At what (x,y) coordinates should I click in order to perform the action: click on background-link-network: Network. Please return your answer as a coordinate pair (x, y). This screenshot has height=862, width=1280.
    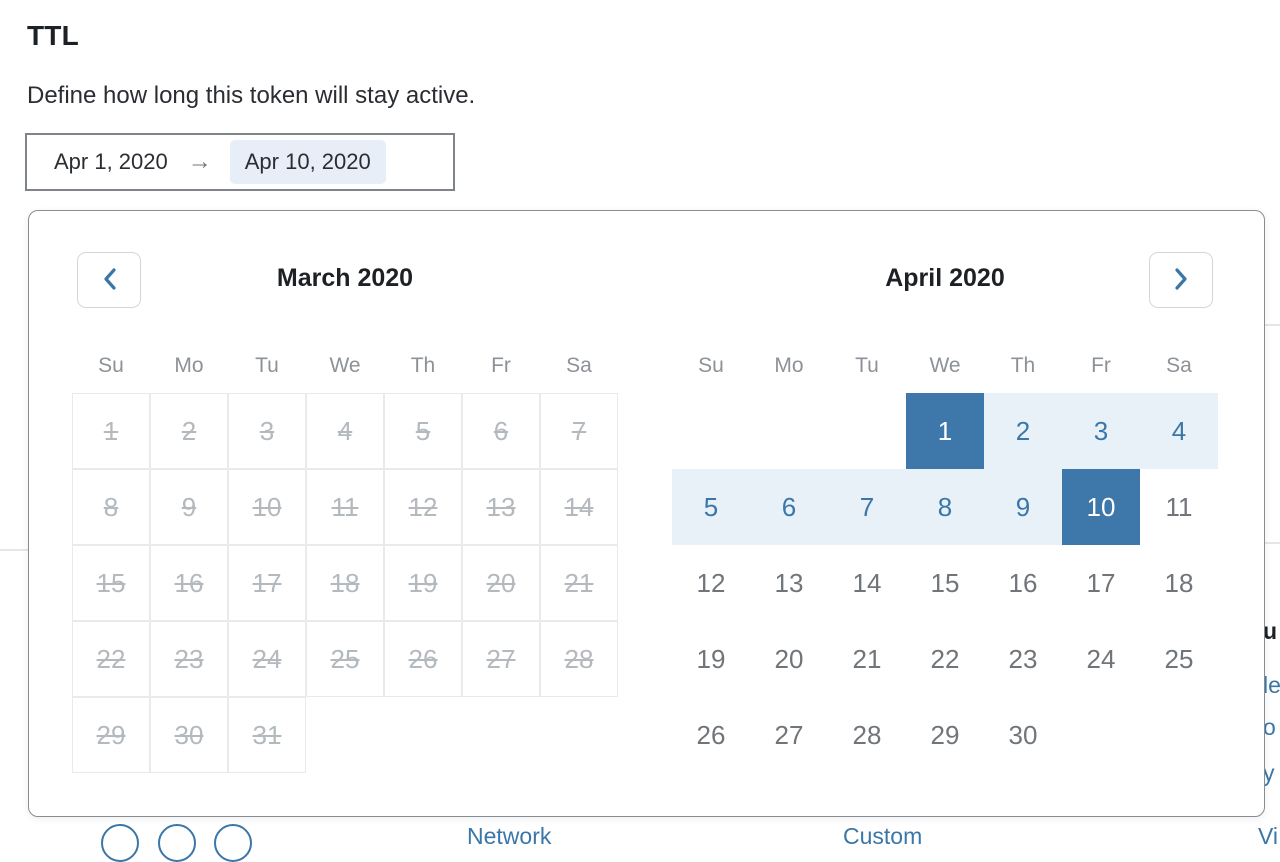
    Looking at the image, I should click on (509, 836).